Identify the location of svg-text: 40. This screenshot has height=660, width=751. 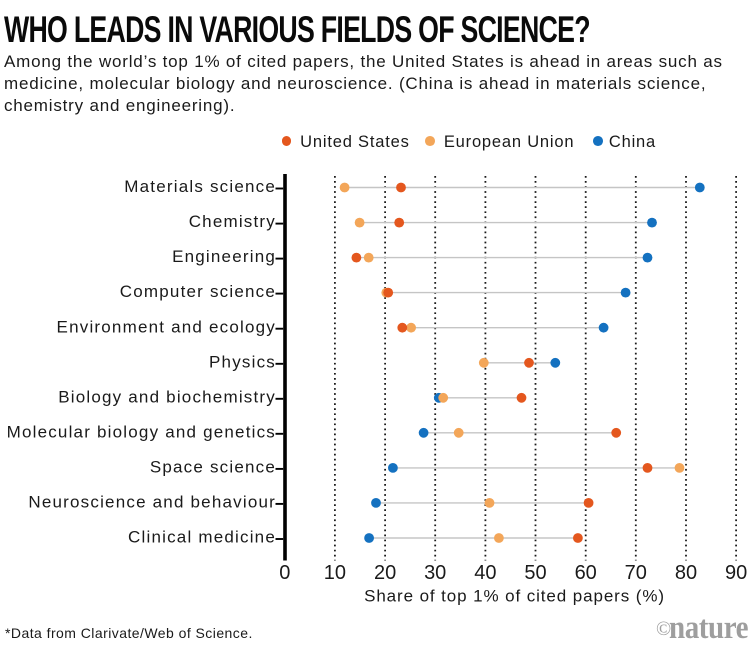
(485, 573).